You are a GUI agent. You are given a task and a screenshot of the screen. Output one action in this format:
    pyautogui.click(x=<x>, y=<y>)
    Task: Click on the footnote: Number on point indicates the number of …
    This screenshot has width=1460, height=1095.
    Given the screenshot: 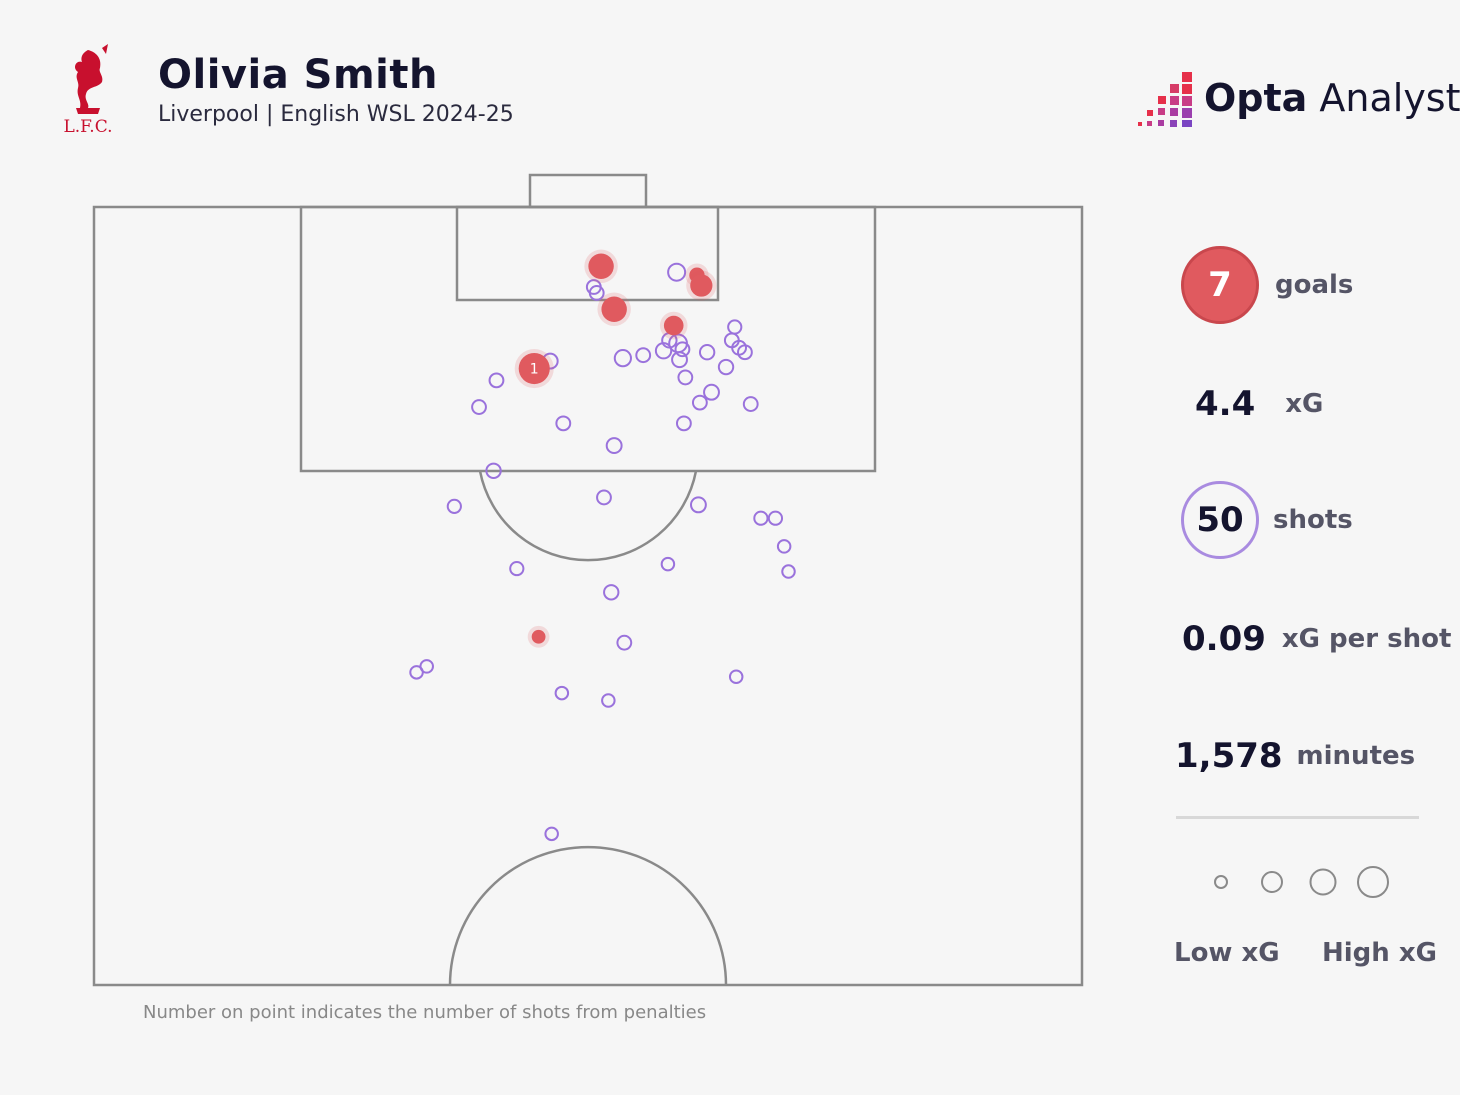 What is the action you would take?
    pyautogui.click(x=425, y=1012)
    